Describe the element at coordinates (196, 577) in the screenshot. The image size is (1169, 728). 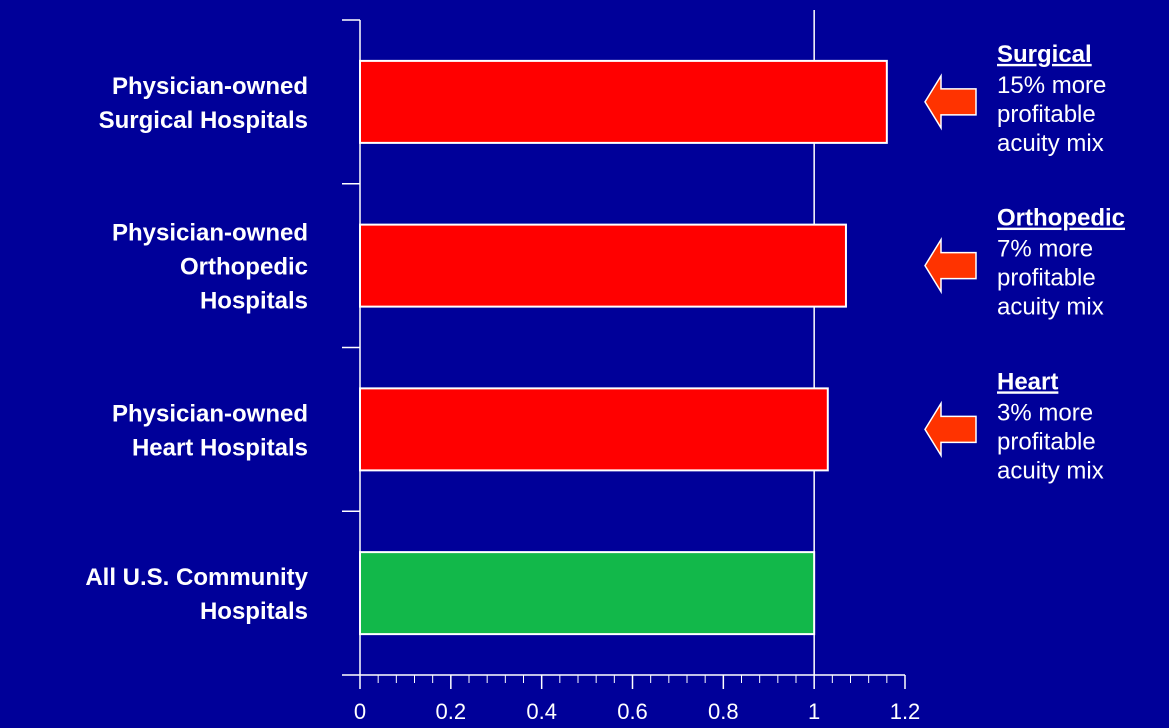
I see `category-label: All U.S. Community` at that location.